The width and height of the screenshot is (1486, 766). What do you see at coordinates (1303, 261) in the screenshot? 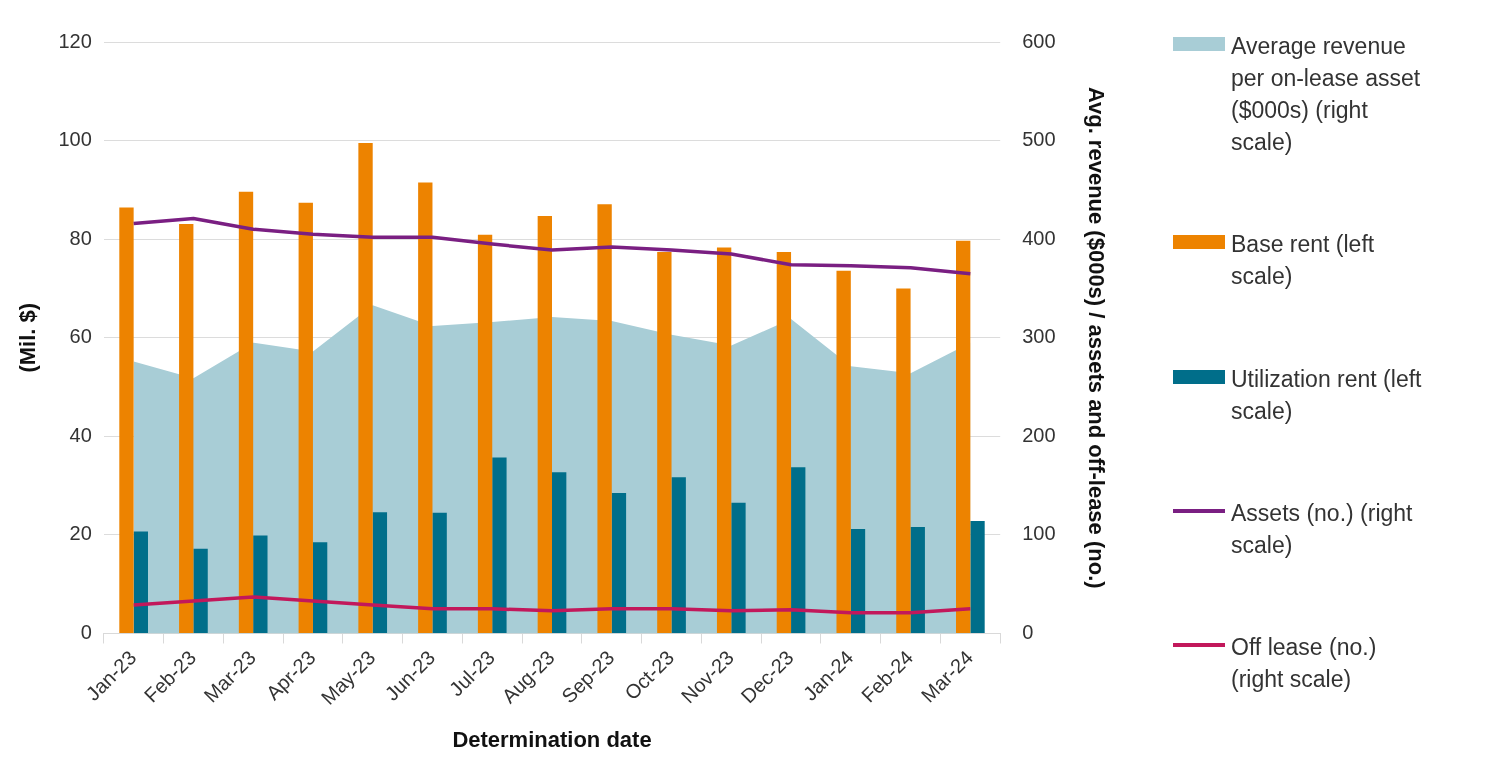
I see `legend-label: Base rent (left scale)` at bounding box center [1303, 261].